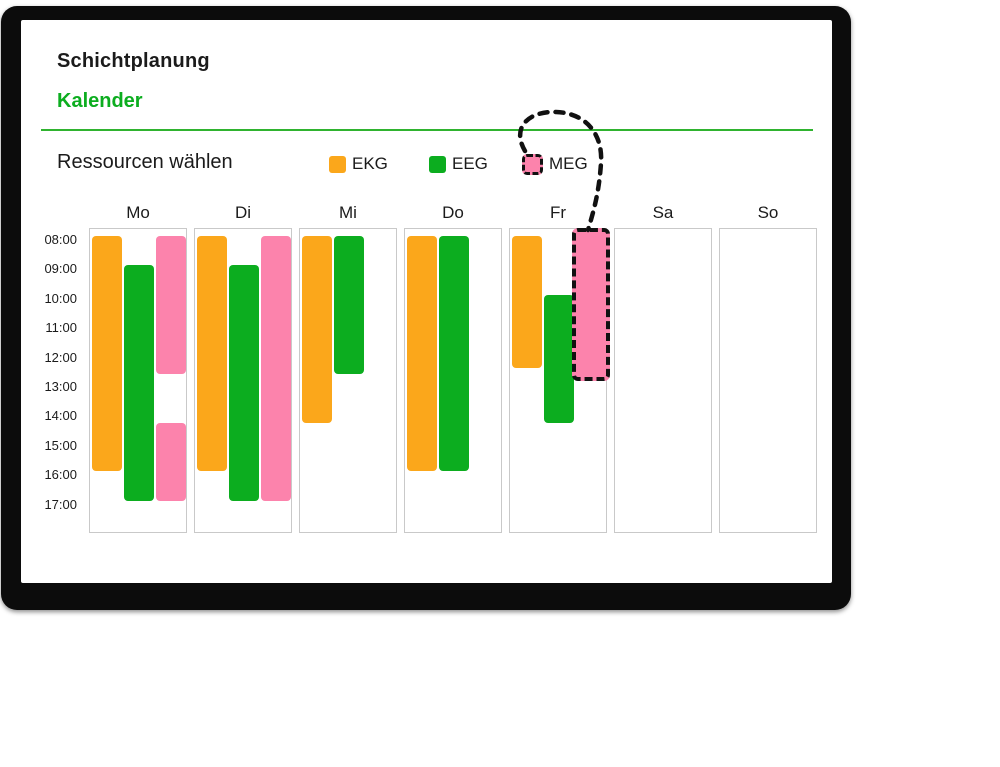  Describe the element at coordinates (348, 212) in the screenshot. I see `day-label-mi: Mi` at that location.